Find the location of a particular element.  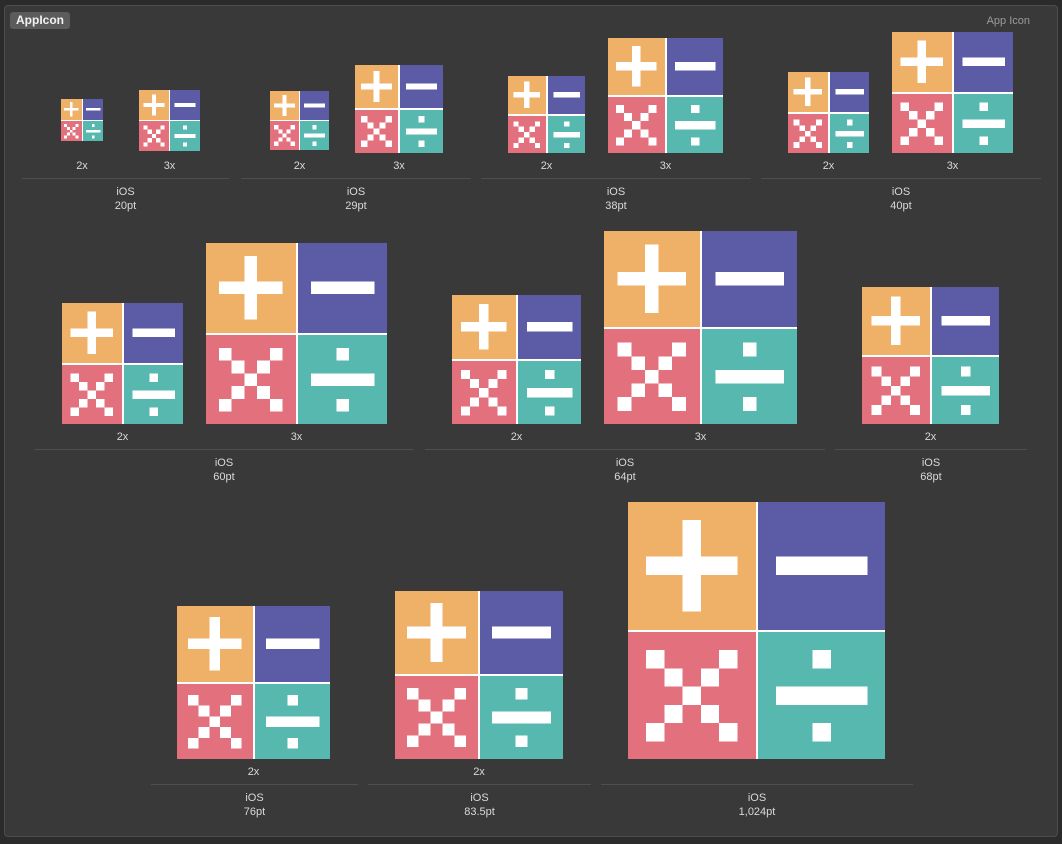

icon-group-caption: iOS 68pt is located at coordinates (931, 466).